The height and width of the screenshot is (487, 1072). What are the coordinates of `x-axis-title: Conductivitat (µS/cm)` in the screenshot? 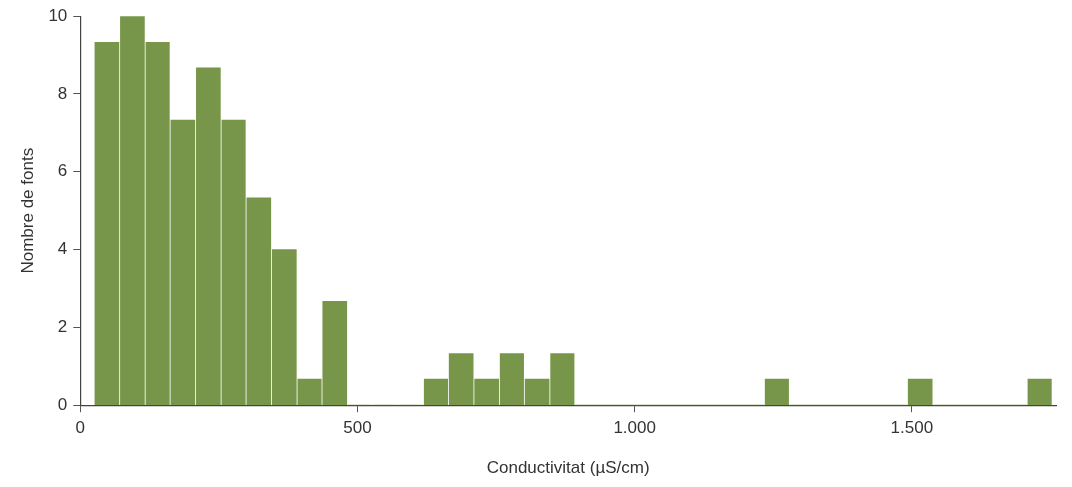 It's located at (568, 468).